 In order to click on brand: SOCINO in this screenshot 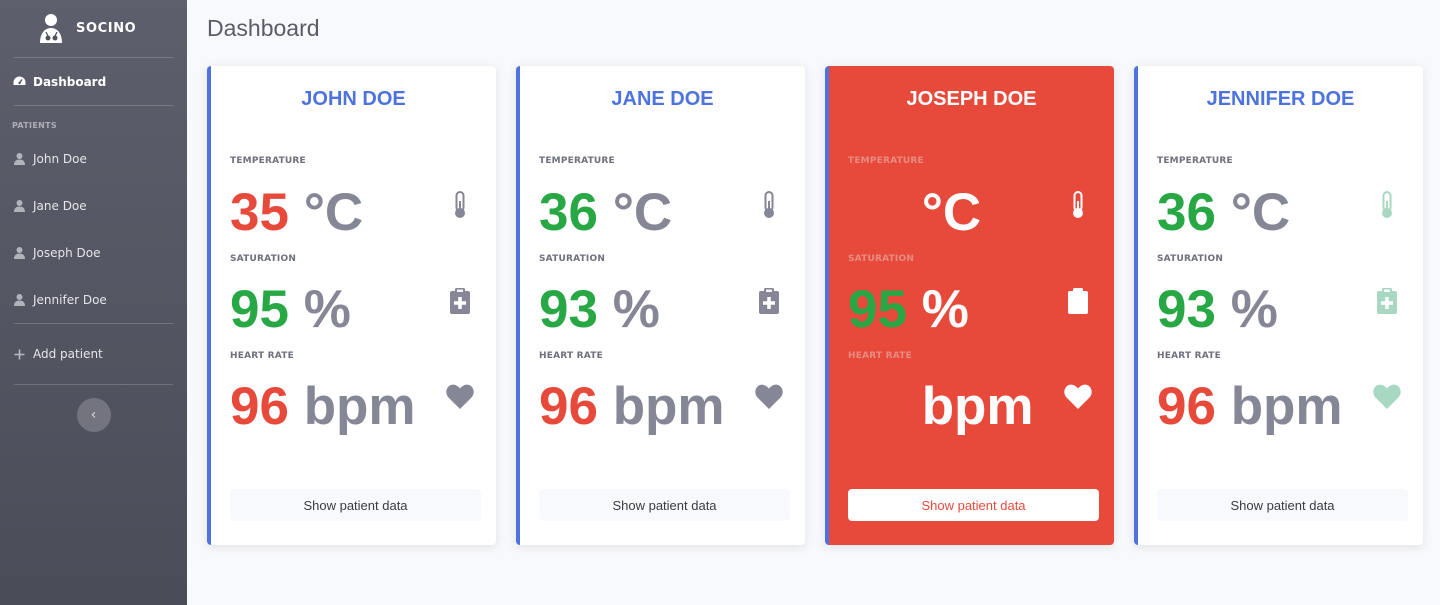, I will do `click(93, 28)`.